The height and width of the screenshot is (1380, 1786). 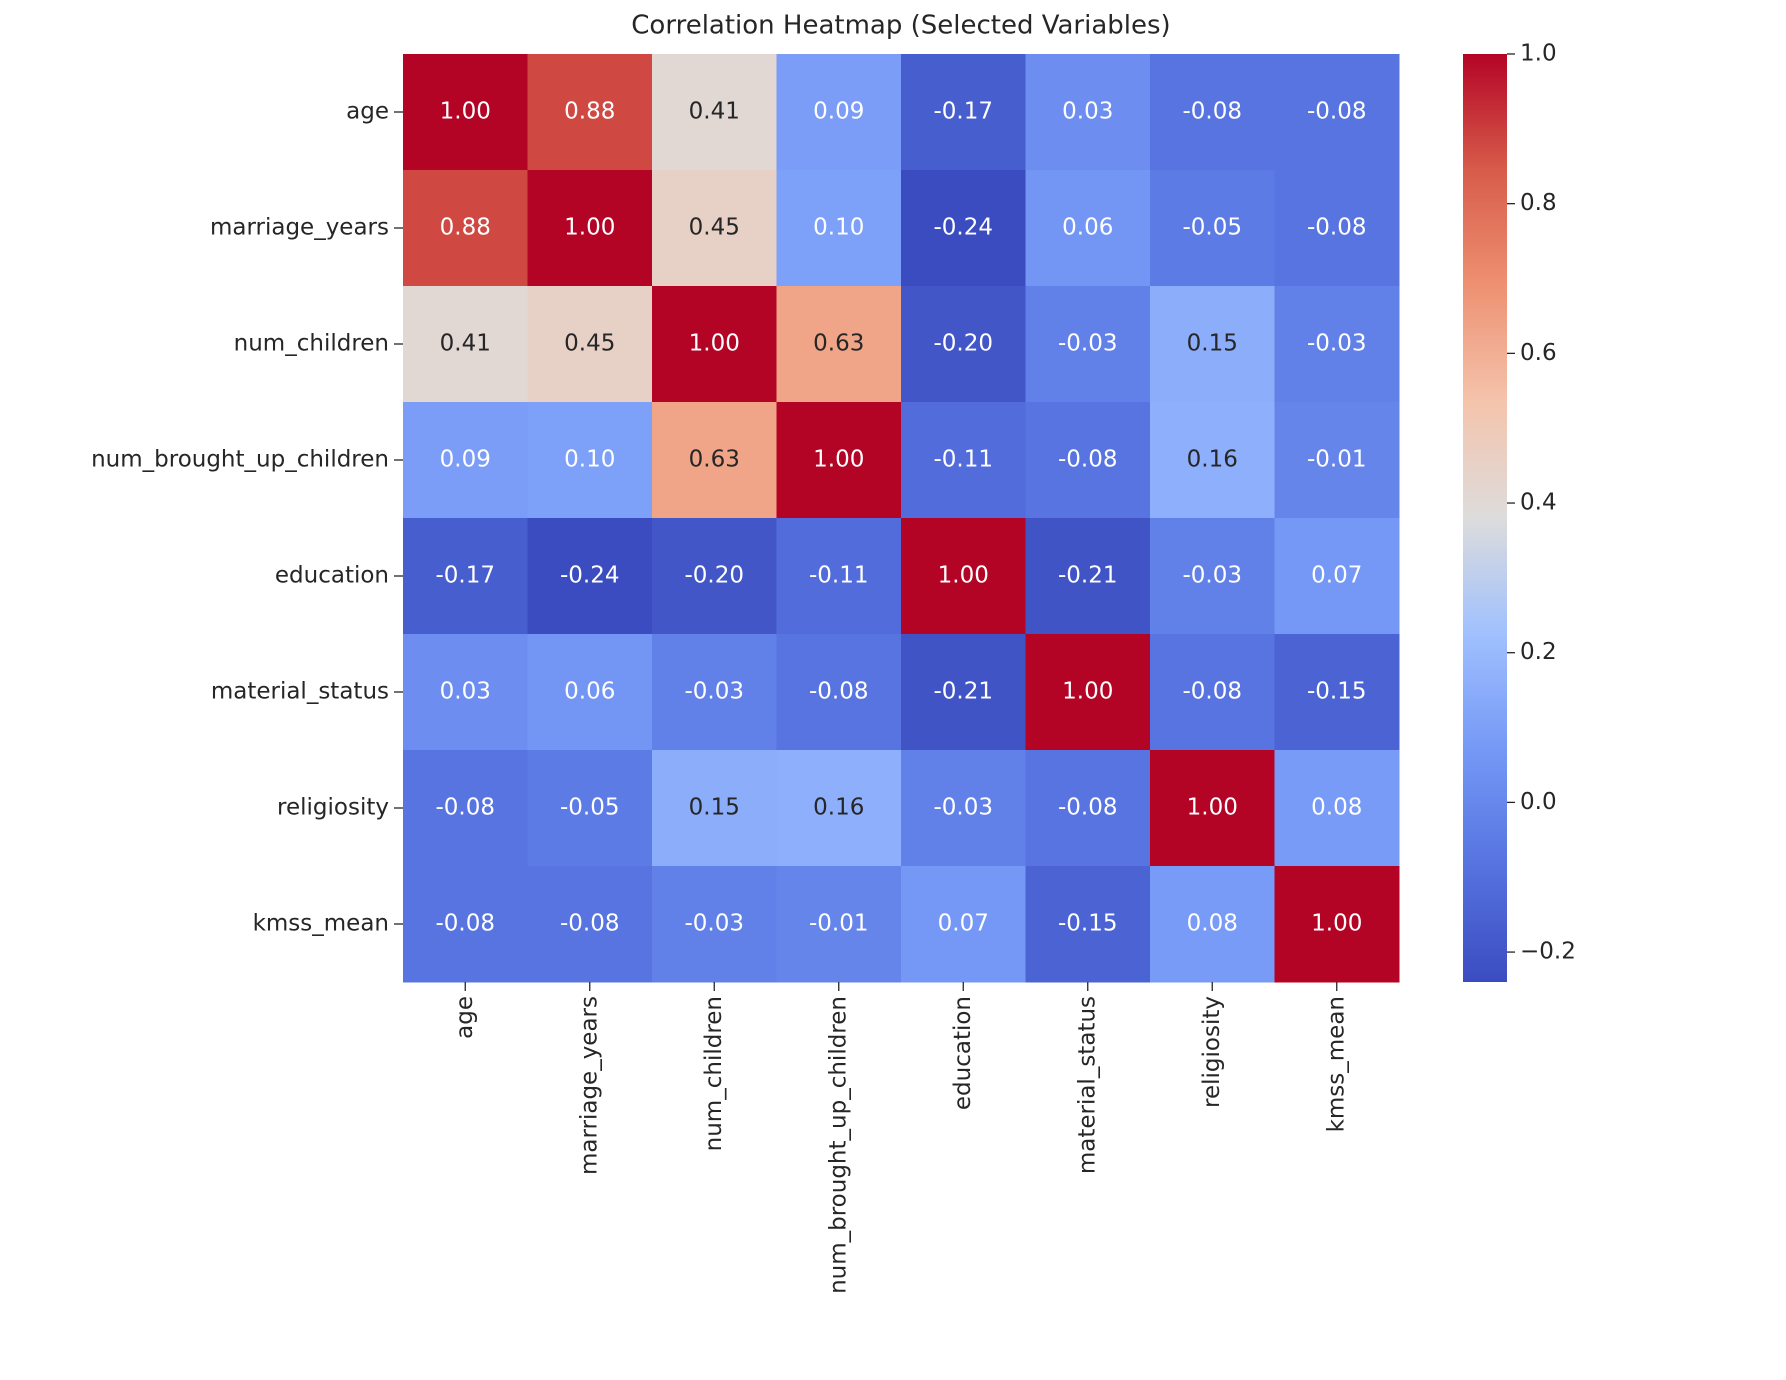 What do you see at coordinates (1548, 952) in the screenshot?
I see `colorbar-tick-label: −0.2` at bounding box center [1548, 952].